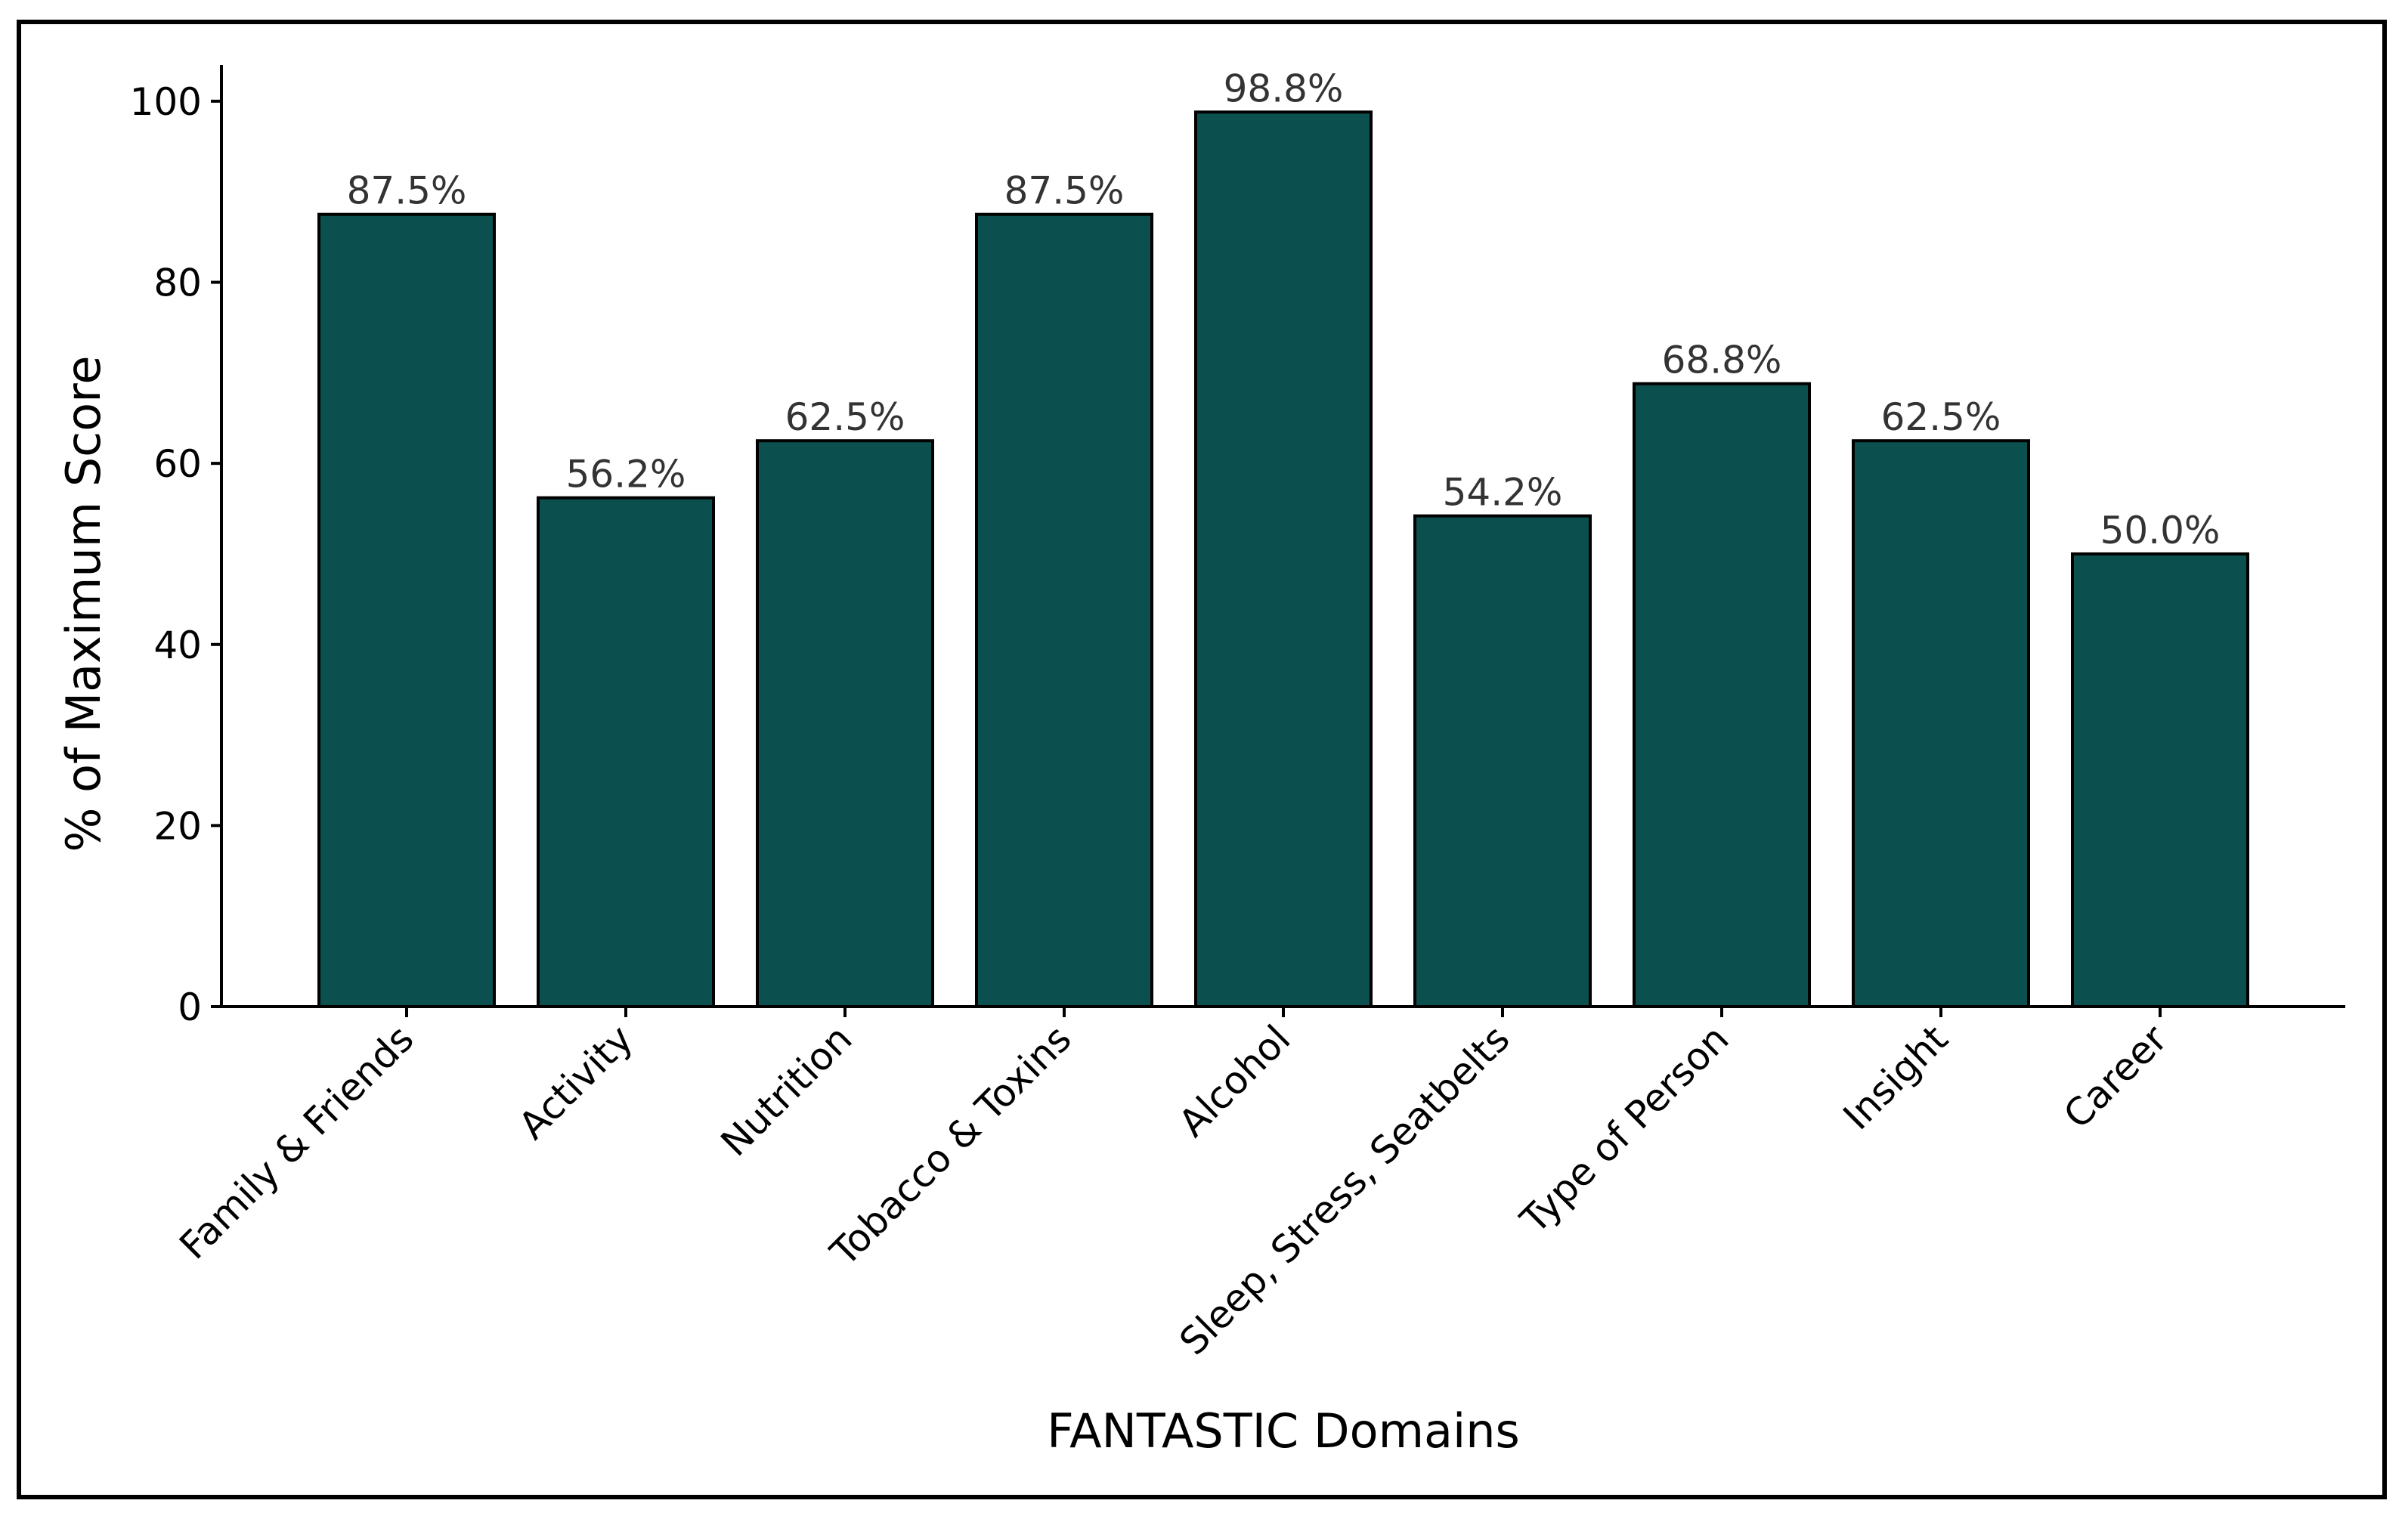 Image resolution: width=2408 pixels, height=1519 pixels. I want to click on data-label: 50.0%, so click(2160, 530).